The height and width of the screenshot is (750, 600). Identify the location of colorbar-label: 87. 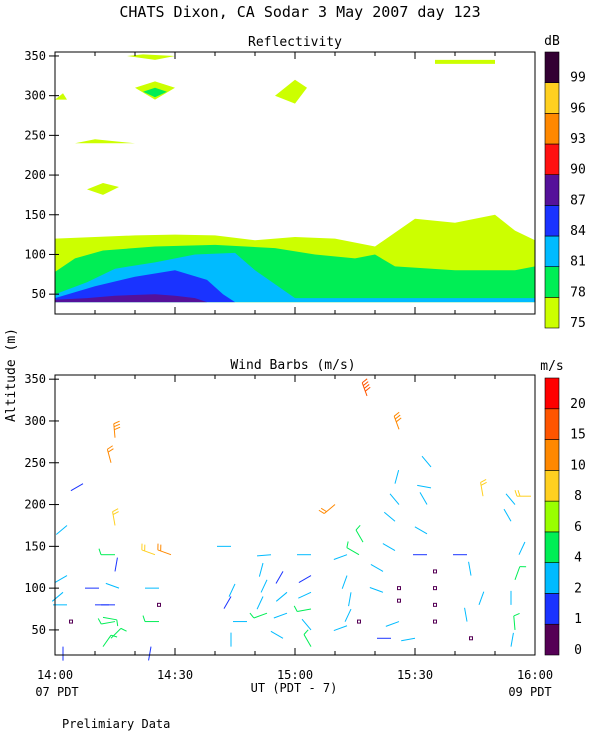
(578, 200).